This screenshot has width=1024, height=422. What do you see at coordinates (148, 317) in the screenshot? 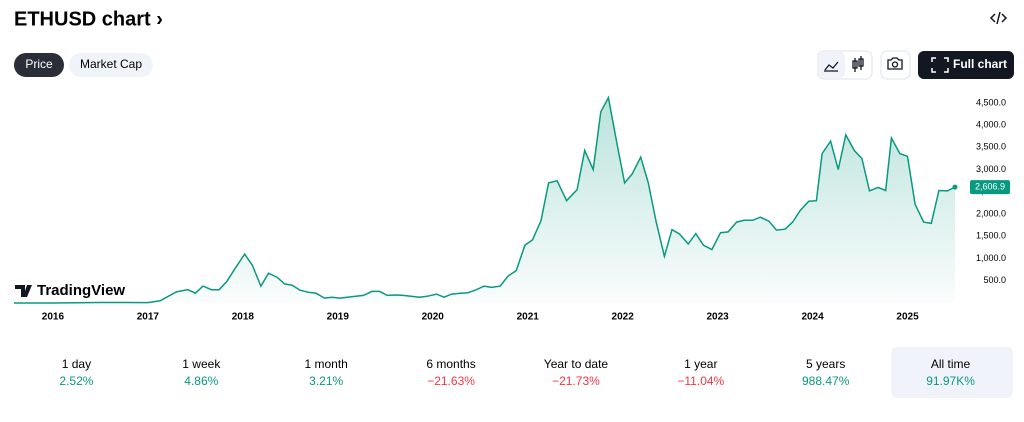
I see `x-tick-label: 2017` at bounding box center [148, 317].